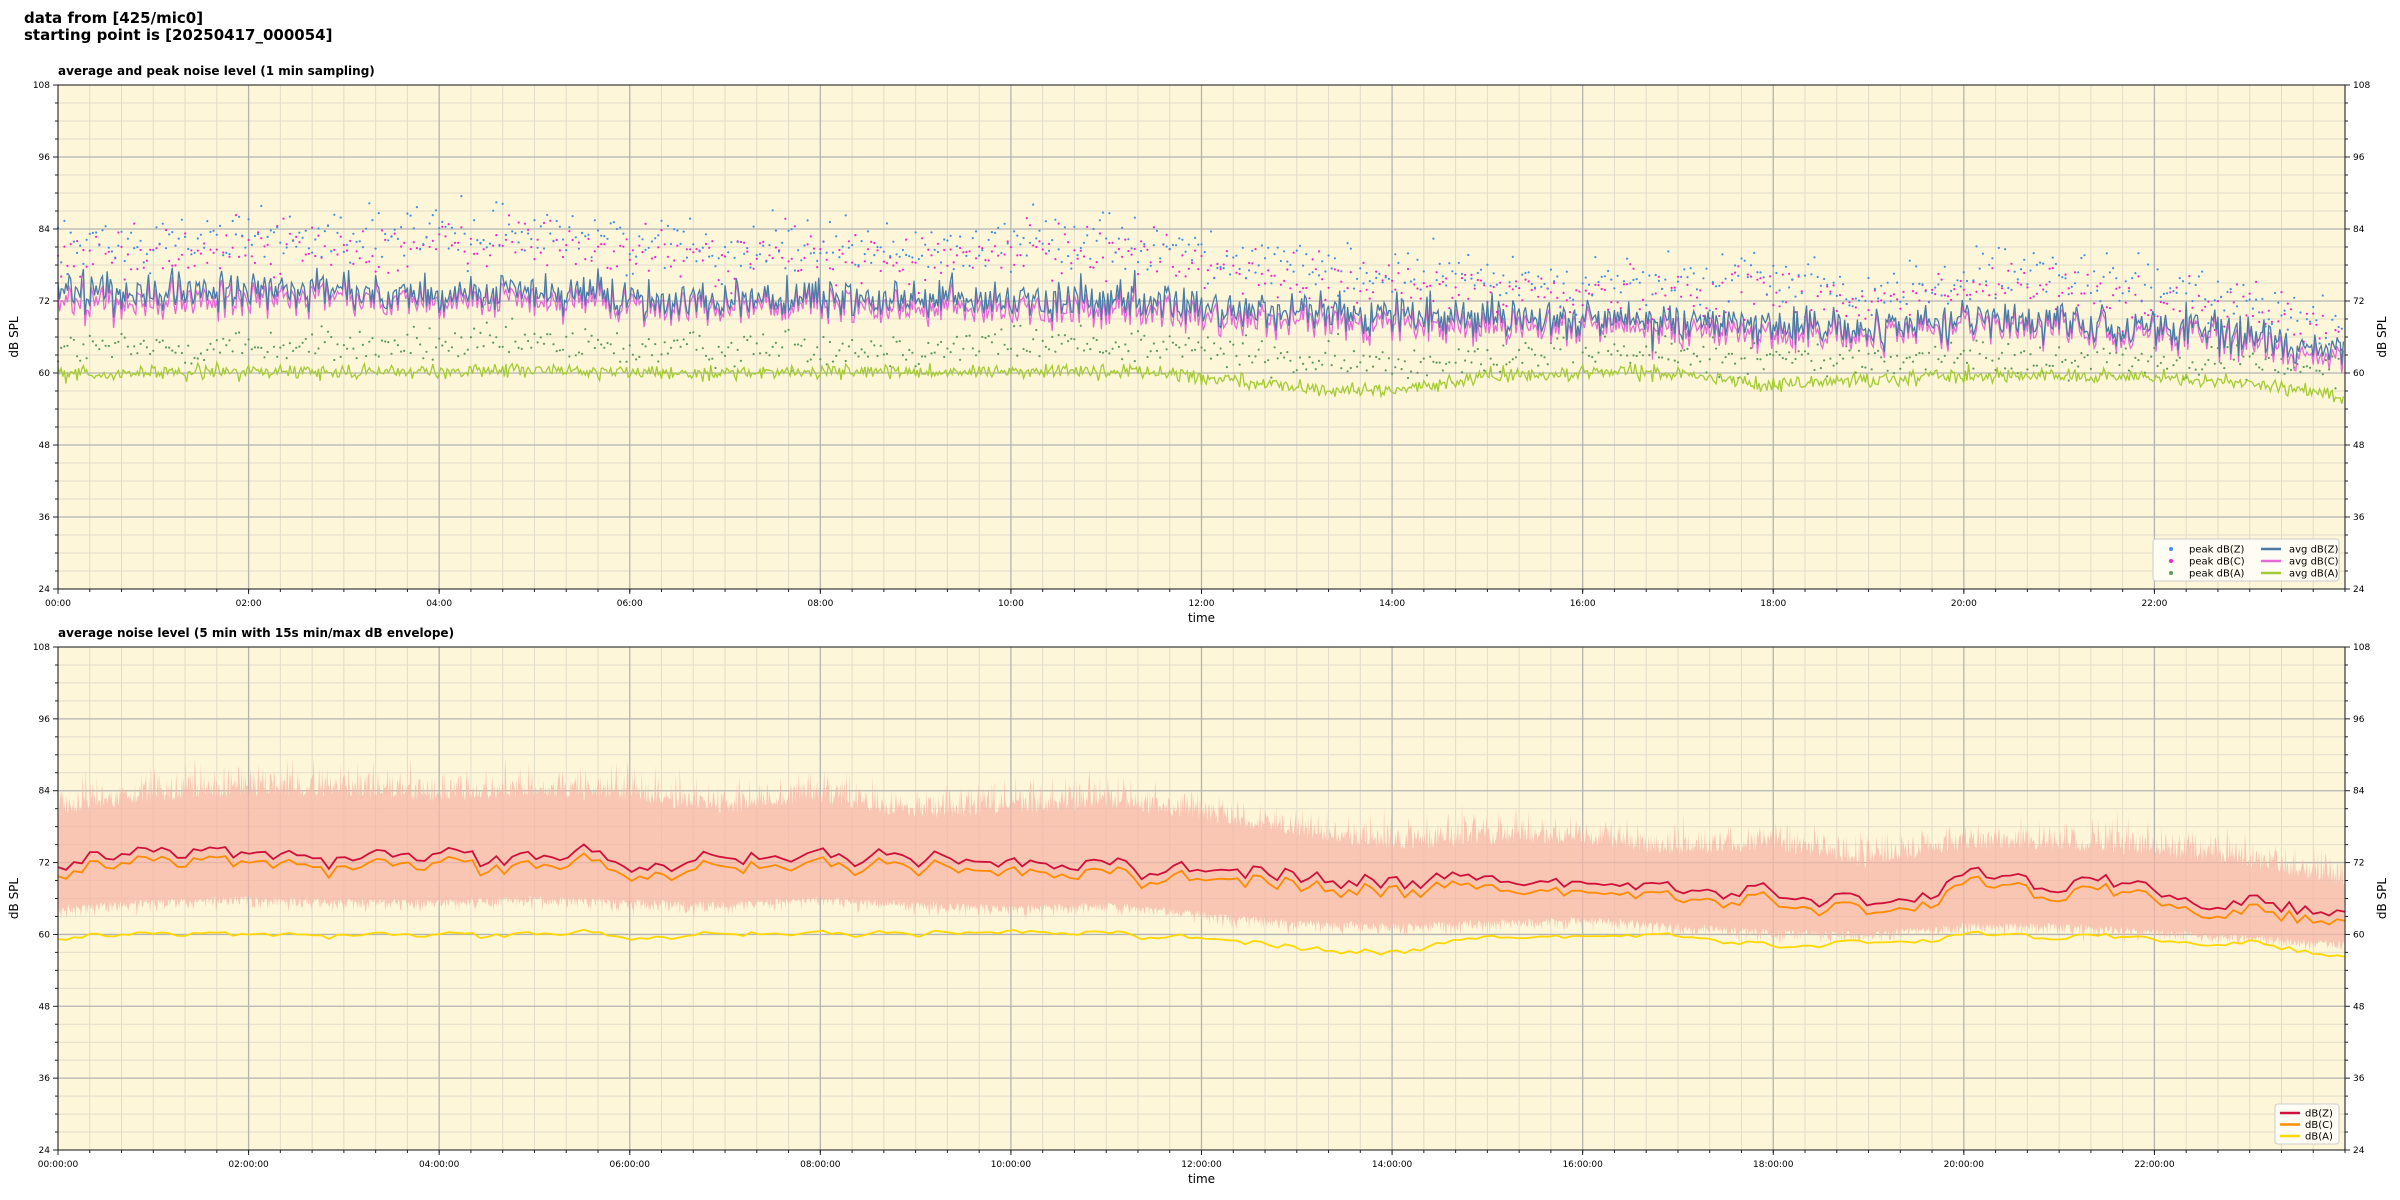 The height and width of the screenshot is (1200, 2400). What do you see at coordinates (2359, 590) in the screenshot?
I see `y-tick-label-right: 24` at bounding box center [2359, 590].